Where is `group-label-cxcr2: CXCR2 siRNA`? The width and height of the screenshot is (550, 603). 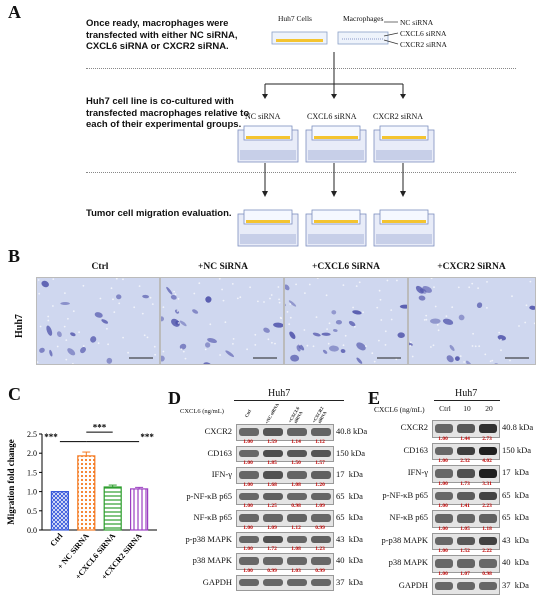 group-label-cxcr2: CXCR2 siRNA is located at coordinates (398, 116).